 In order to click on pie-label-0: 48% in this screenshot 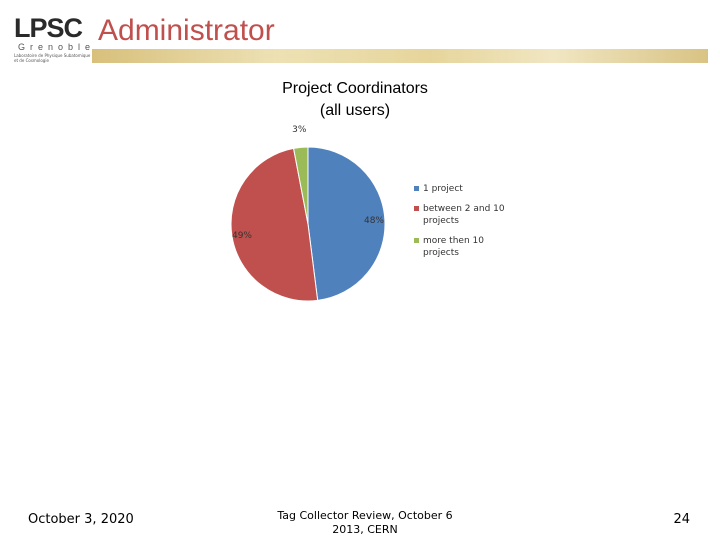, I will do `click(374, 221)`.